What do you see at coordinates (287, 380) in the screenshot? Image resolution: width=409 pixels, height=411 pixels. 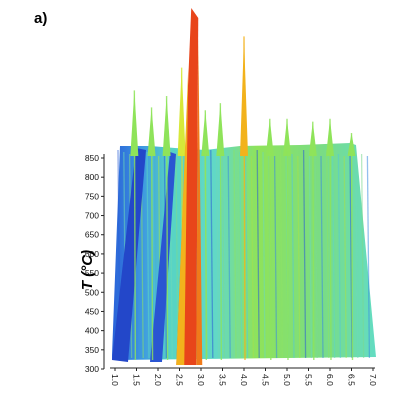 I see `x-tick-label: 5.0` at bounding box center [287, 380].